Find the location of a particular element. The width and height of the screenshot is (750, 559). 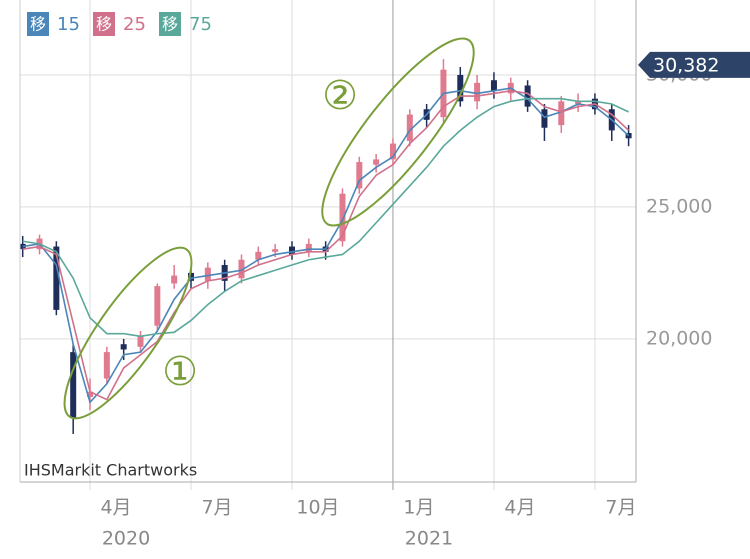

price-tag is located at coordinates (694, 64).